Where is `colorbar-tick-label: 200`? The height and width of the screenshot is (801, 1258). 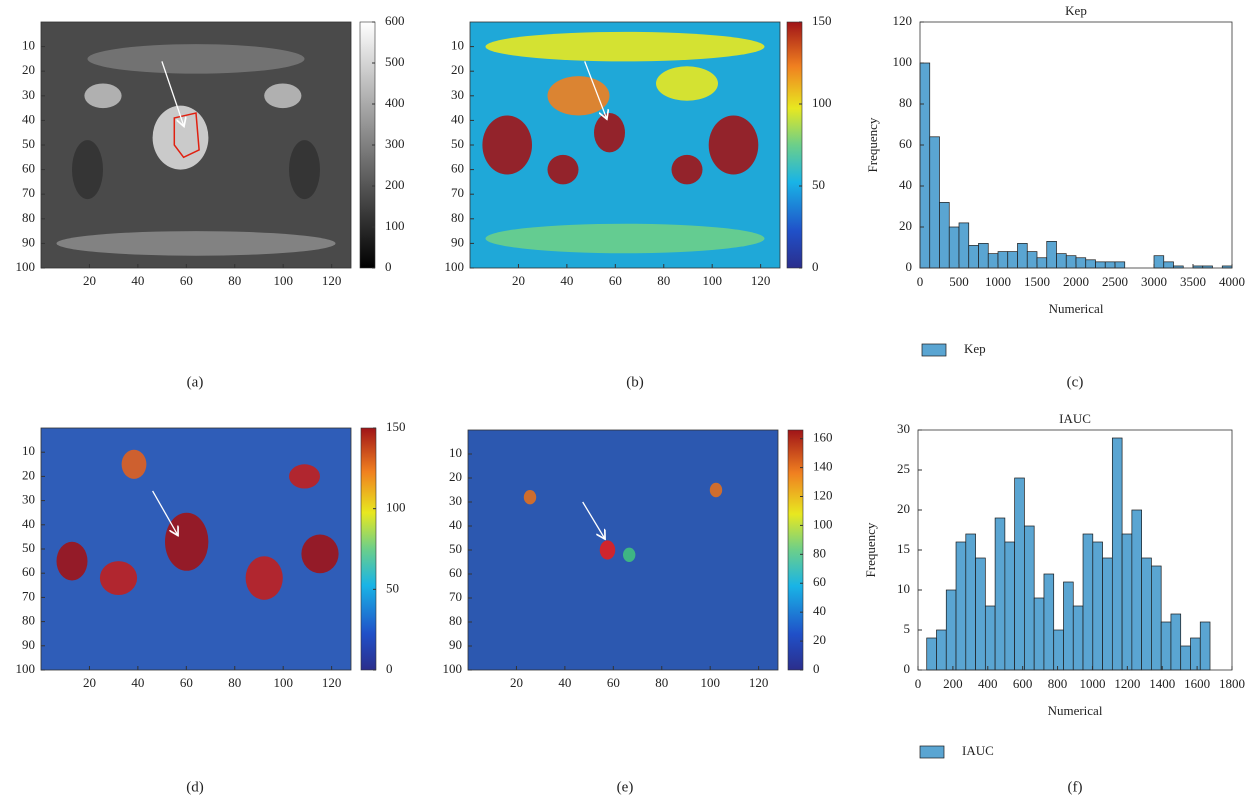 colorbar-tick-label: 200 is located at coordinates (395, 184).